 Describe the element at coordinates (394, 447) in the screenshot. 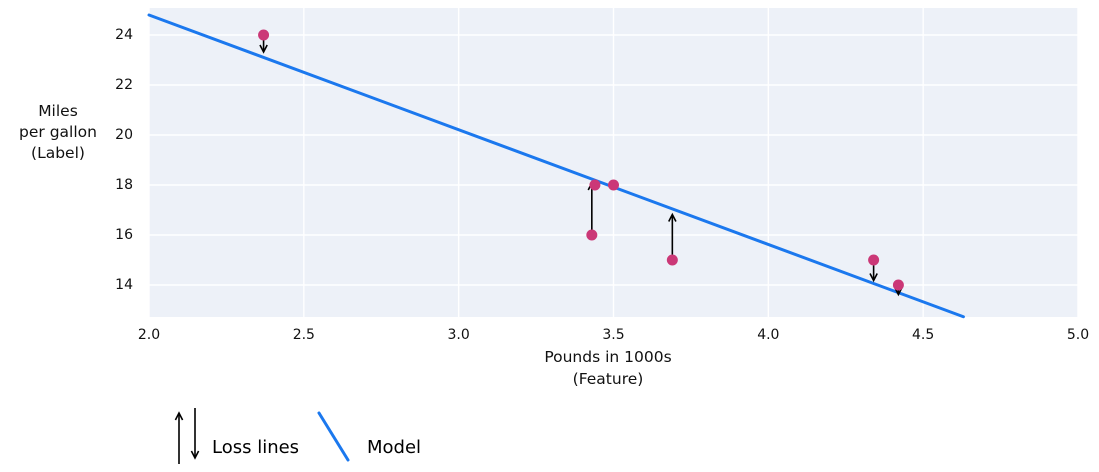

I see `legend-label-model: Model` at that location.